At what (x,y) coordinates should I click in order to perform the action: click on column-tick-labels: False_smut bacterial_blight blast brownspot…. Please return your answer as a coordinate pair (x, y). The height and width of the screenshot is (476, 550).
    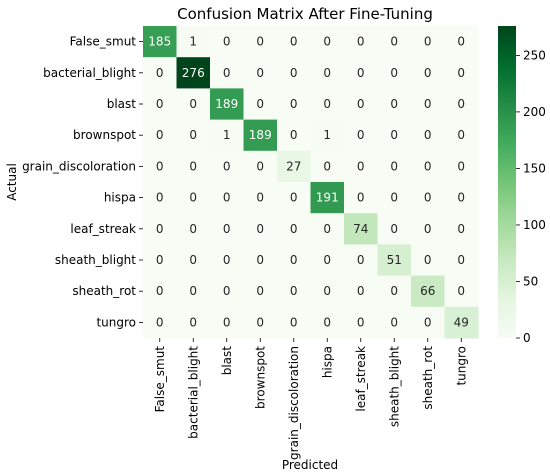
    Looking at the image, I should click on (310, 399).